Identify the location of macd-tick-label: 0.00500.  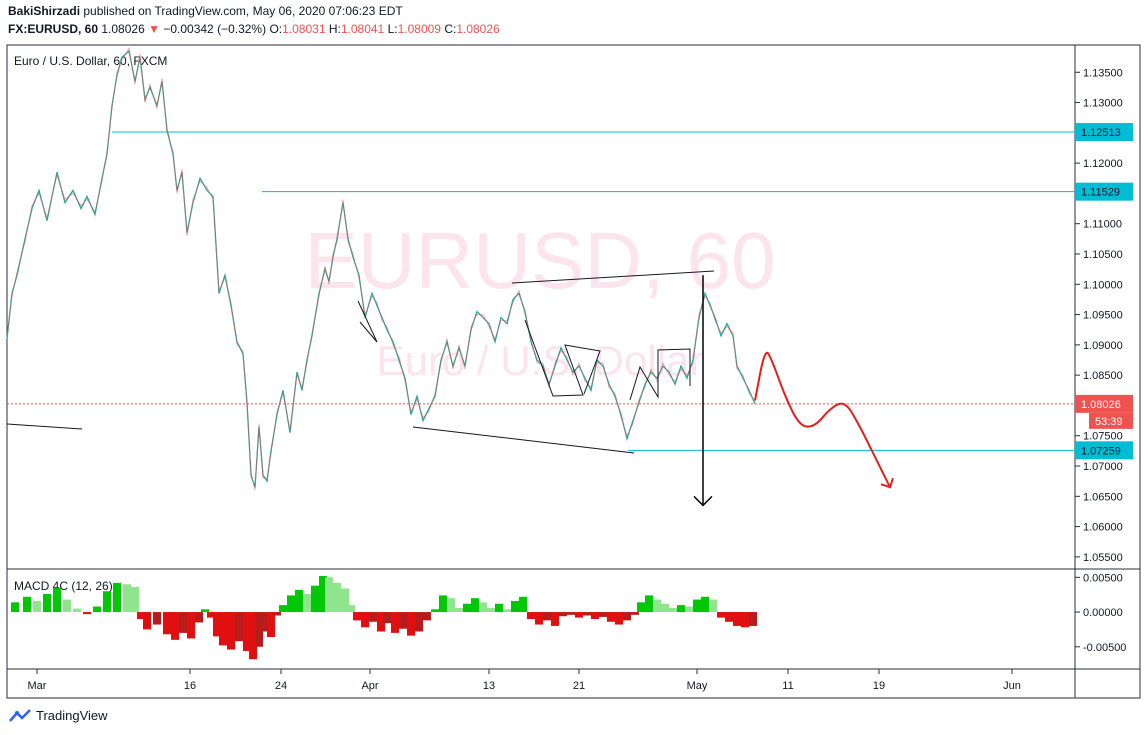
(1103, 578).